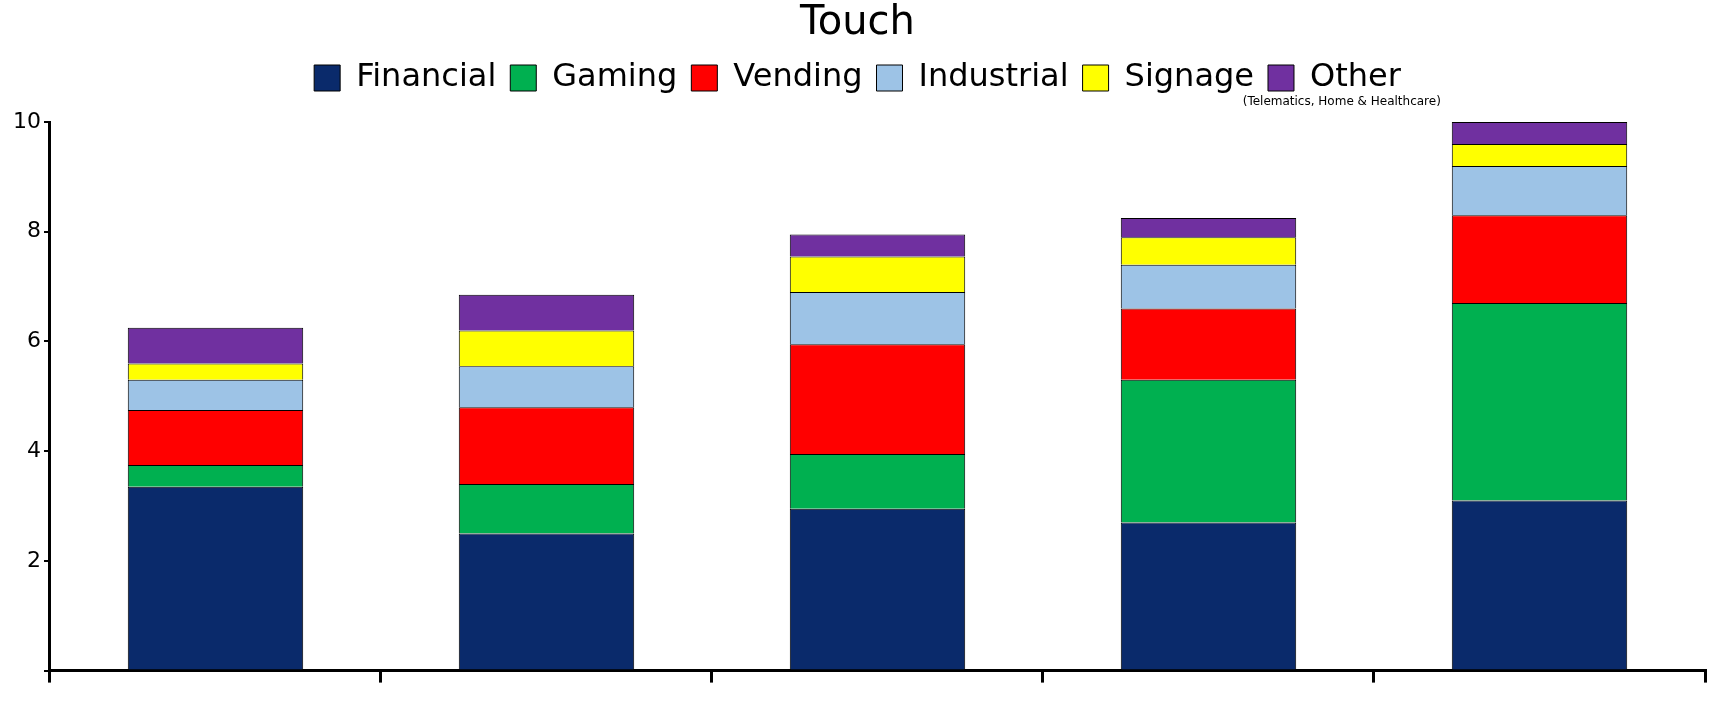  What do you see at coordinates (33, 230) in the screenshot?
I see `y-tick-label: 8` at bounding box center [33, 230].